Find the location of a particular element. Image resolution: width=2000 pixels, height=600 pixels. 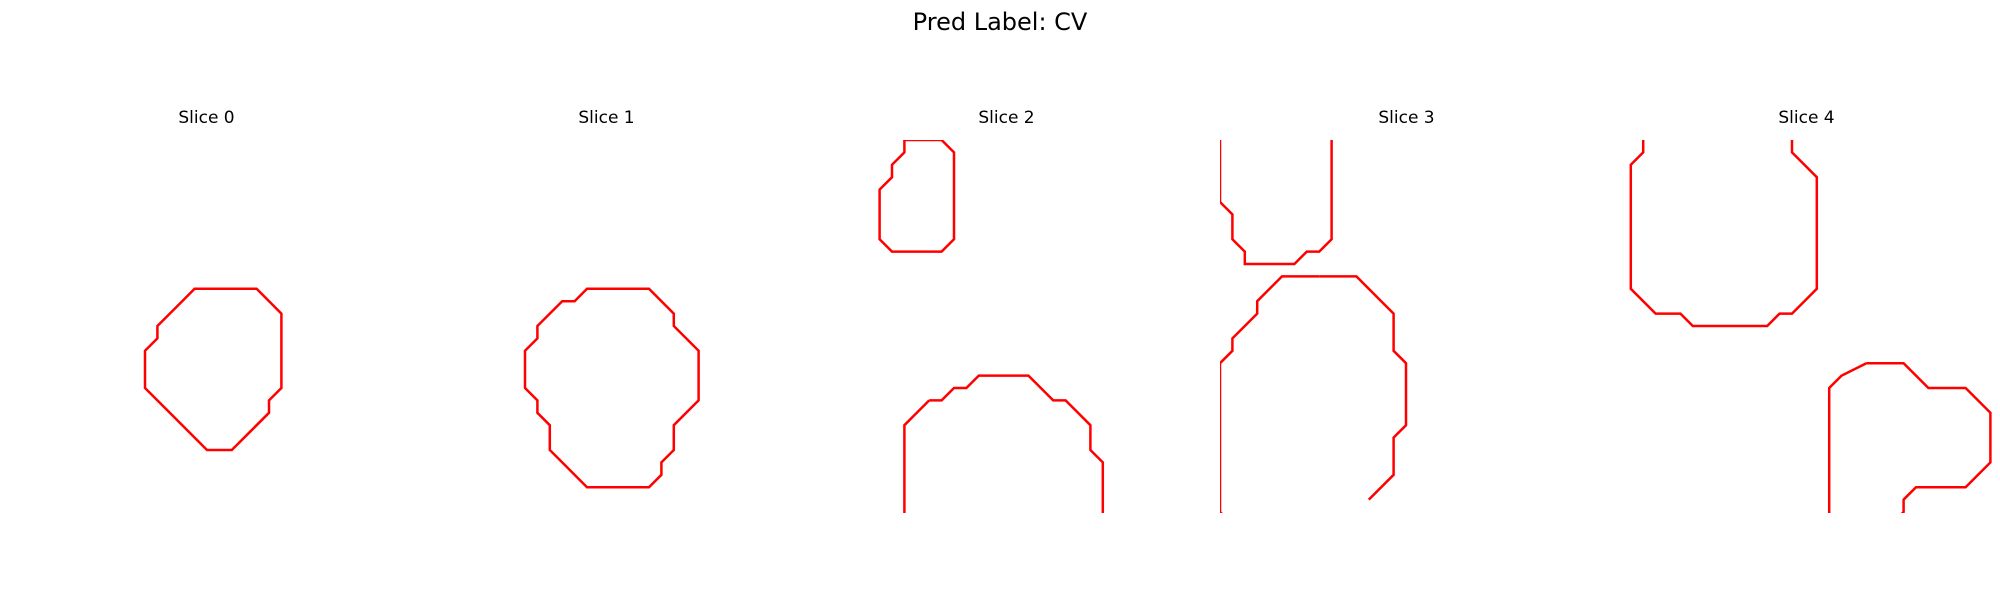

slice-panel-3: Slice 3 is located at coordinates (1406, 310).